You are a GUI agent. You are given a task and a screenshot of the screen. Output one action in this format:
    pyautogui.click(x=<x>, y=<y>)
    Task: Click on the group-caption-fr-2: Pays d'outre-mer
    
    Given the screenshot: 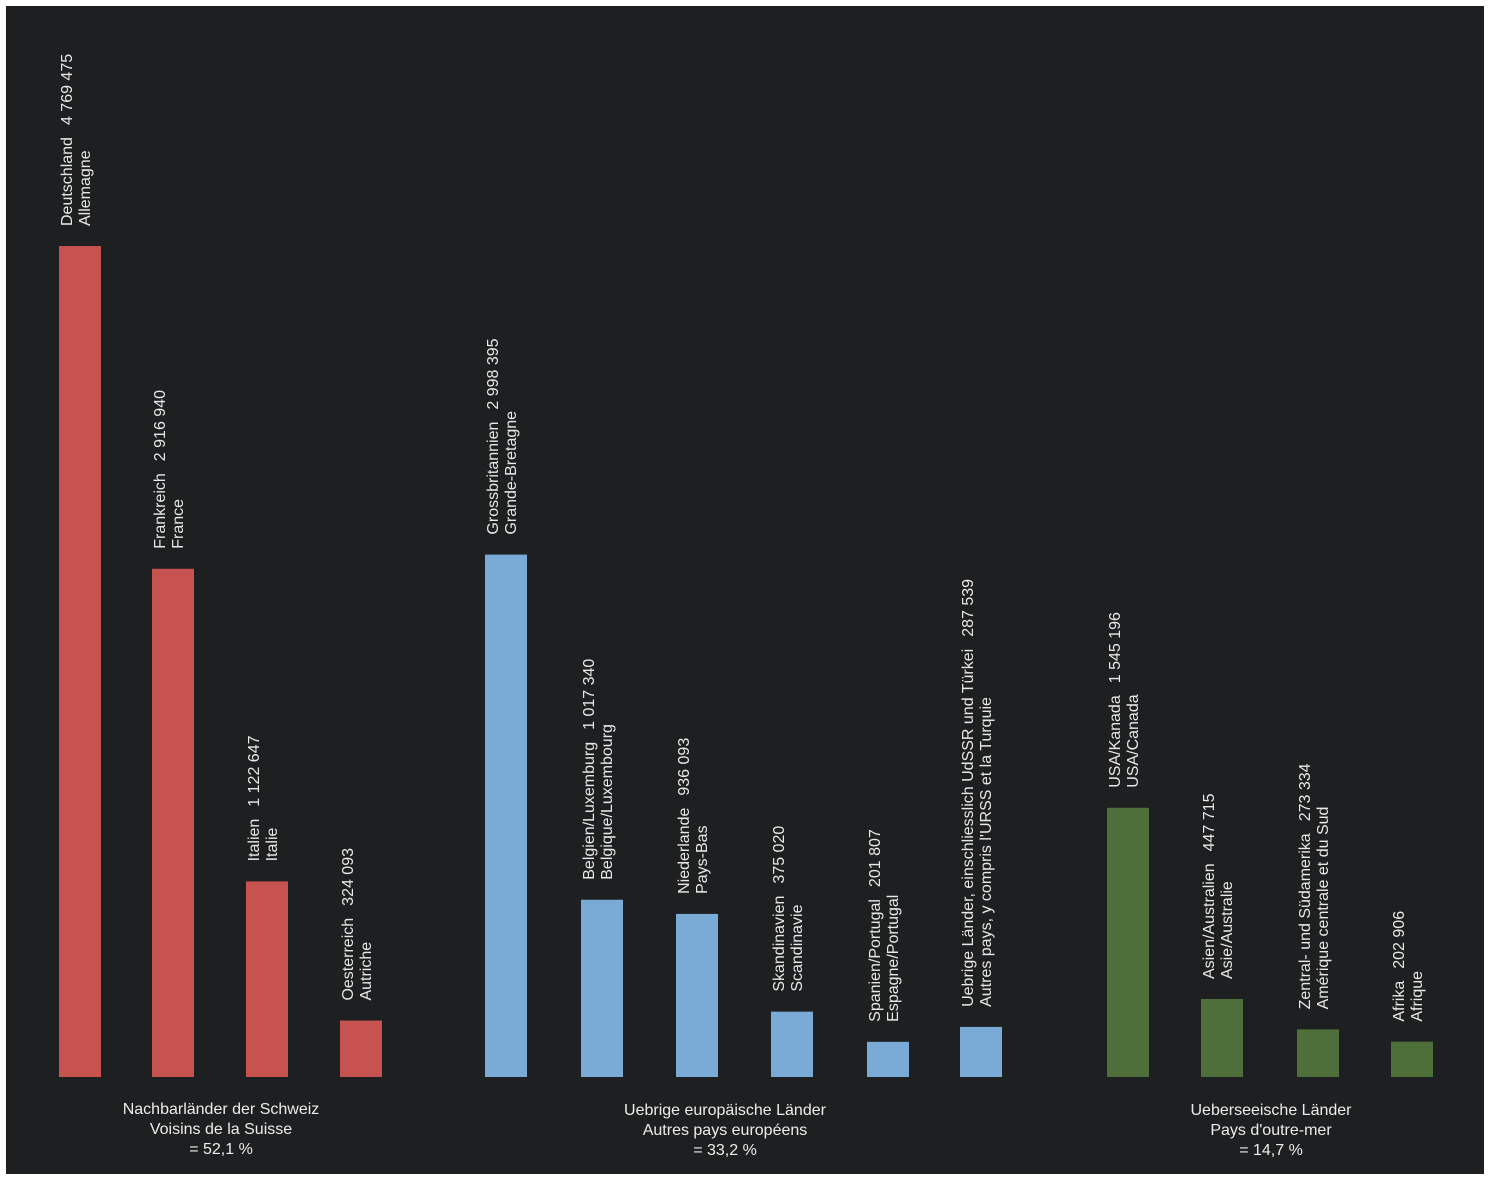 What is the action you would take?
    pyautogui.click(x=1271, y=1130)
    